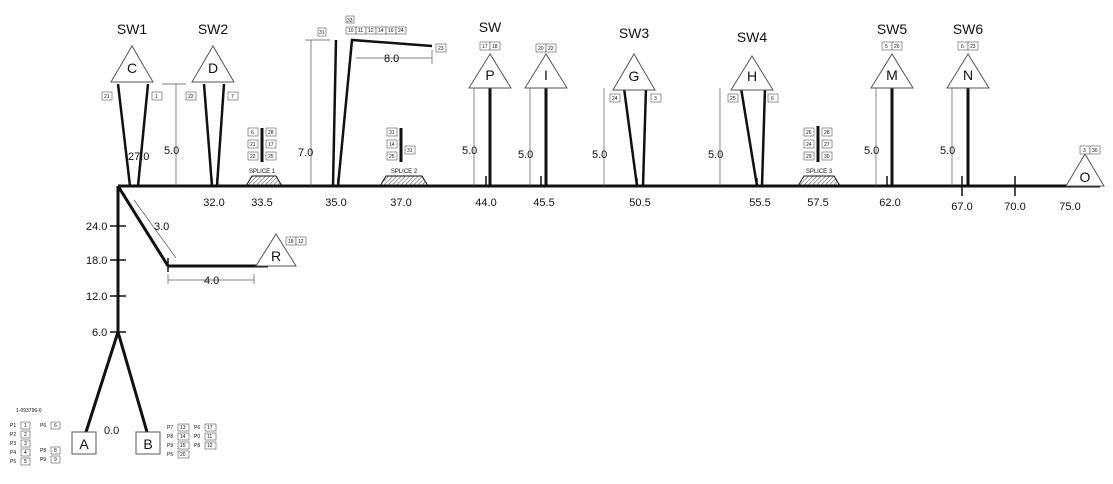 This screenshot has height=484, width=1113. What do you see at coordinates (174, 134) in the screenshot?
I see `dim-sw1-height` at bounding box center [174, 134].